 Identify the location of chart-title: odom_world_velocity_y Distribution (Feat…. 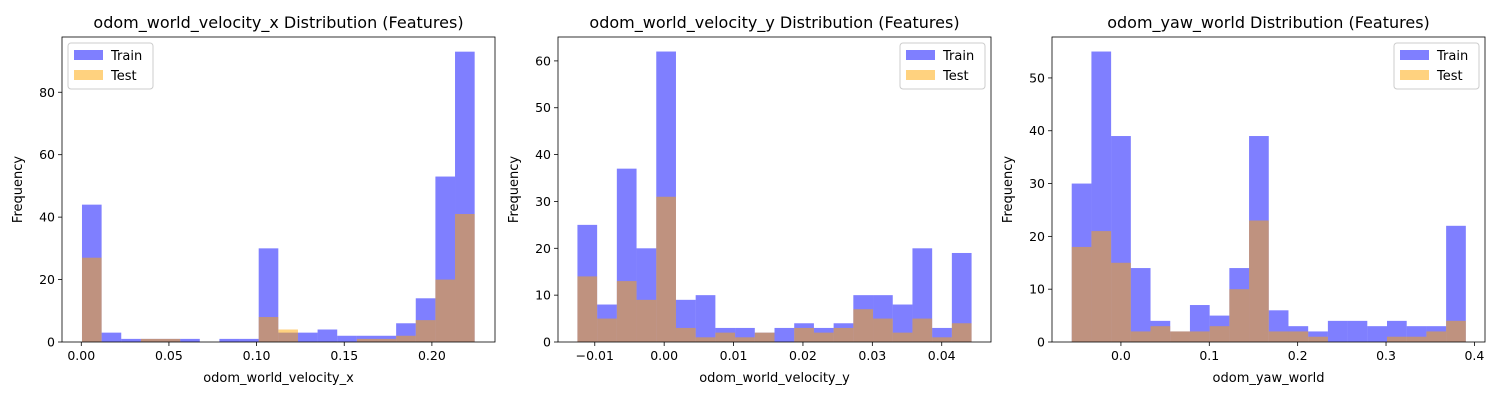
(774, 23).